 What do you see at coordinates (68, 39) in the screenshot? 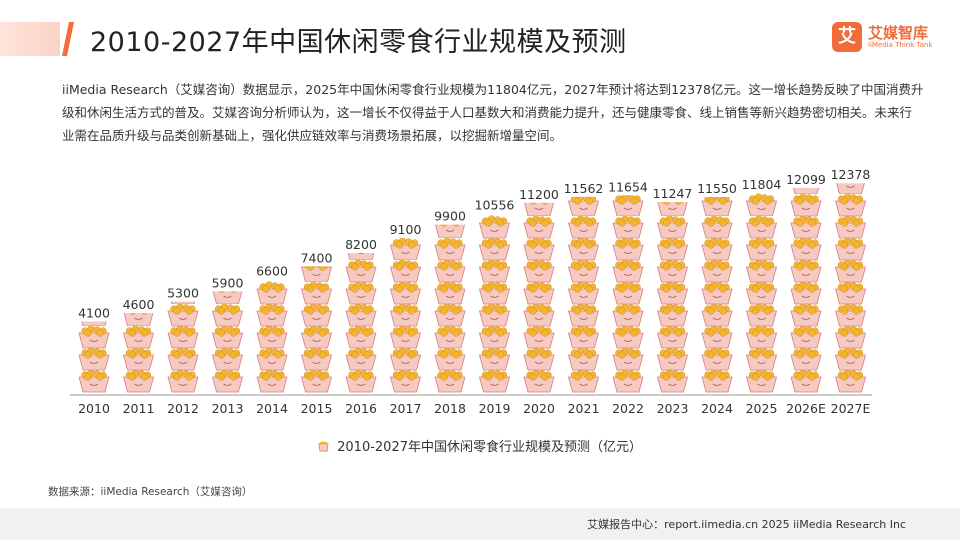
I see `header-slash-icon` at bounding box center [68, 39].